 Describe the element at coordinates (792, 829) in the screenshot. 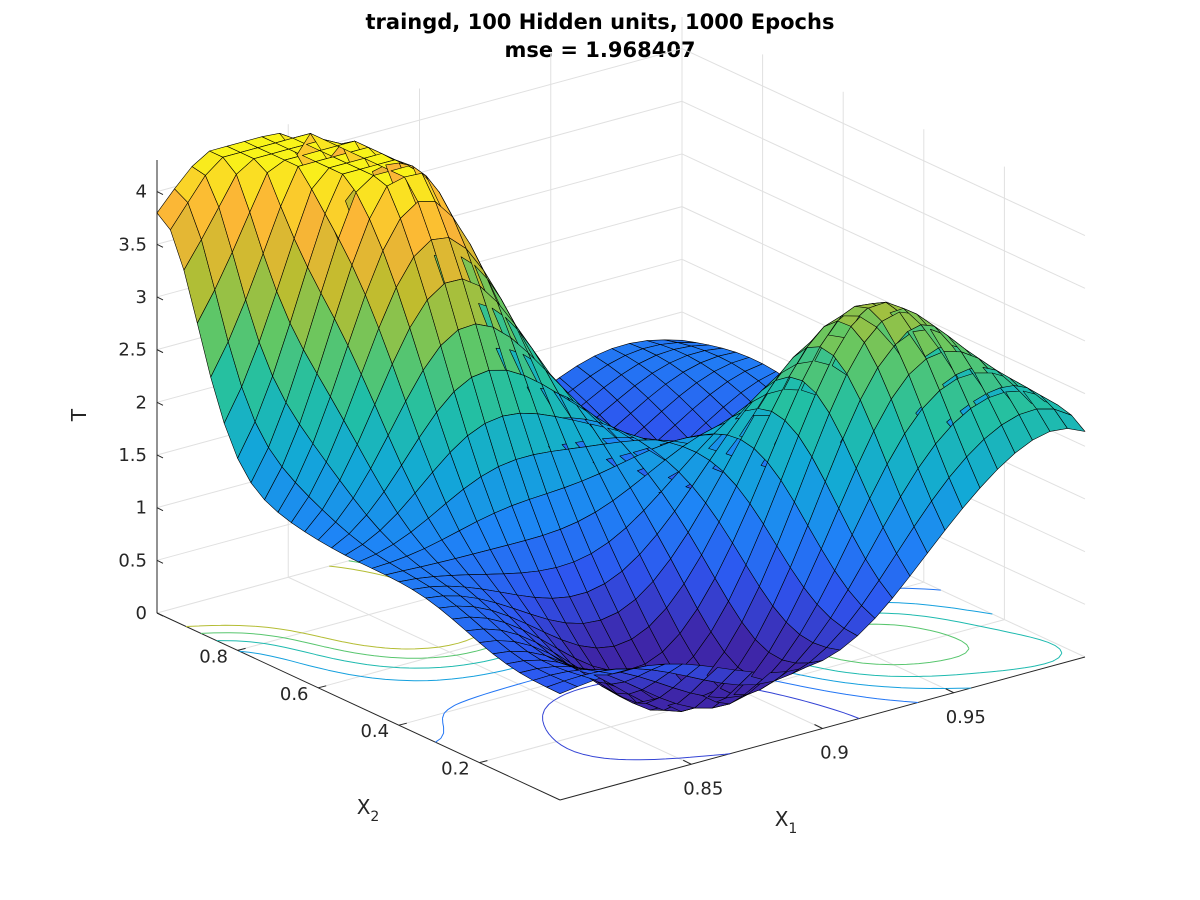

I see `x1-axis-label-subscript: 1` at that location.